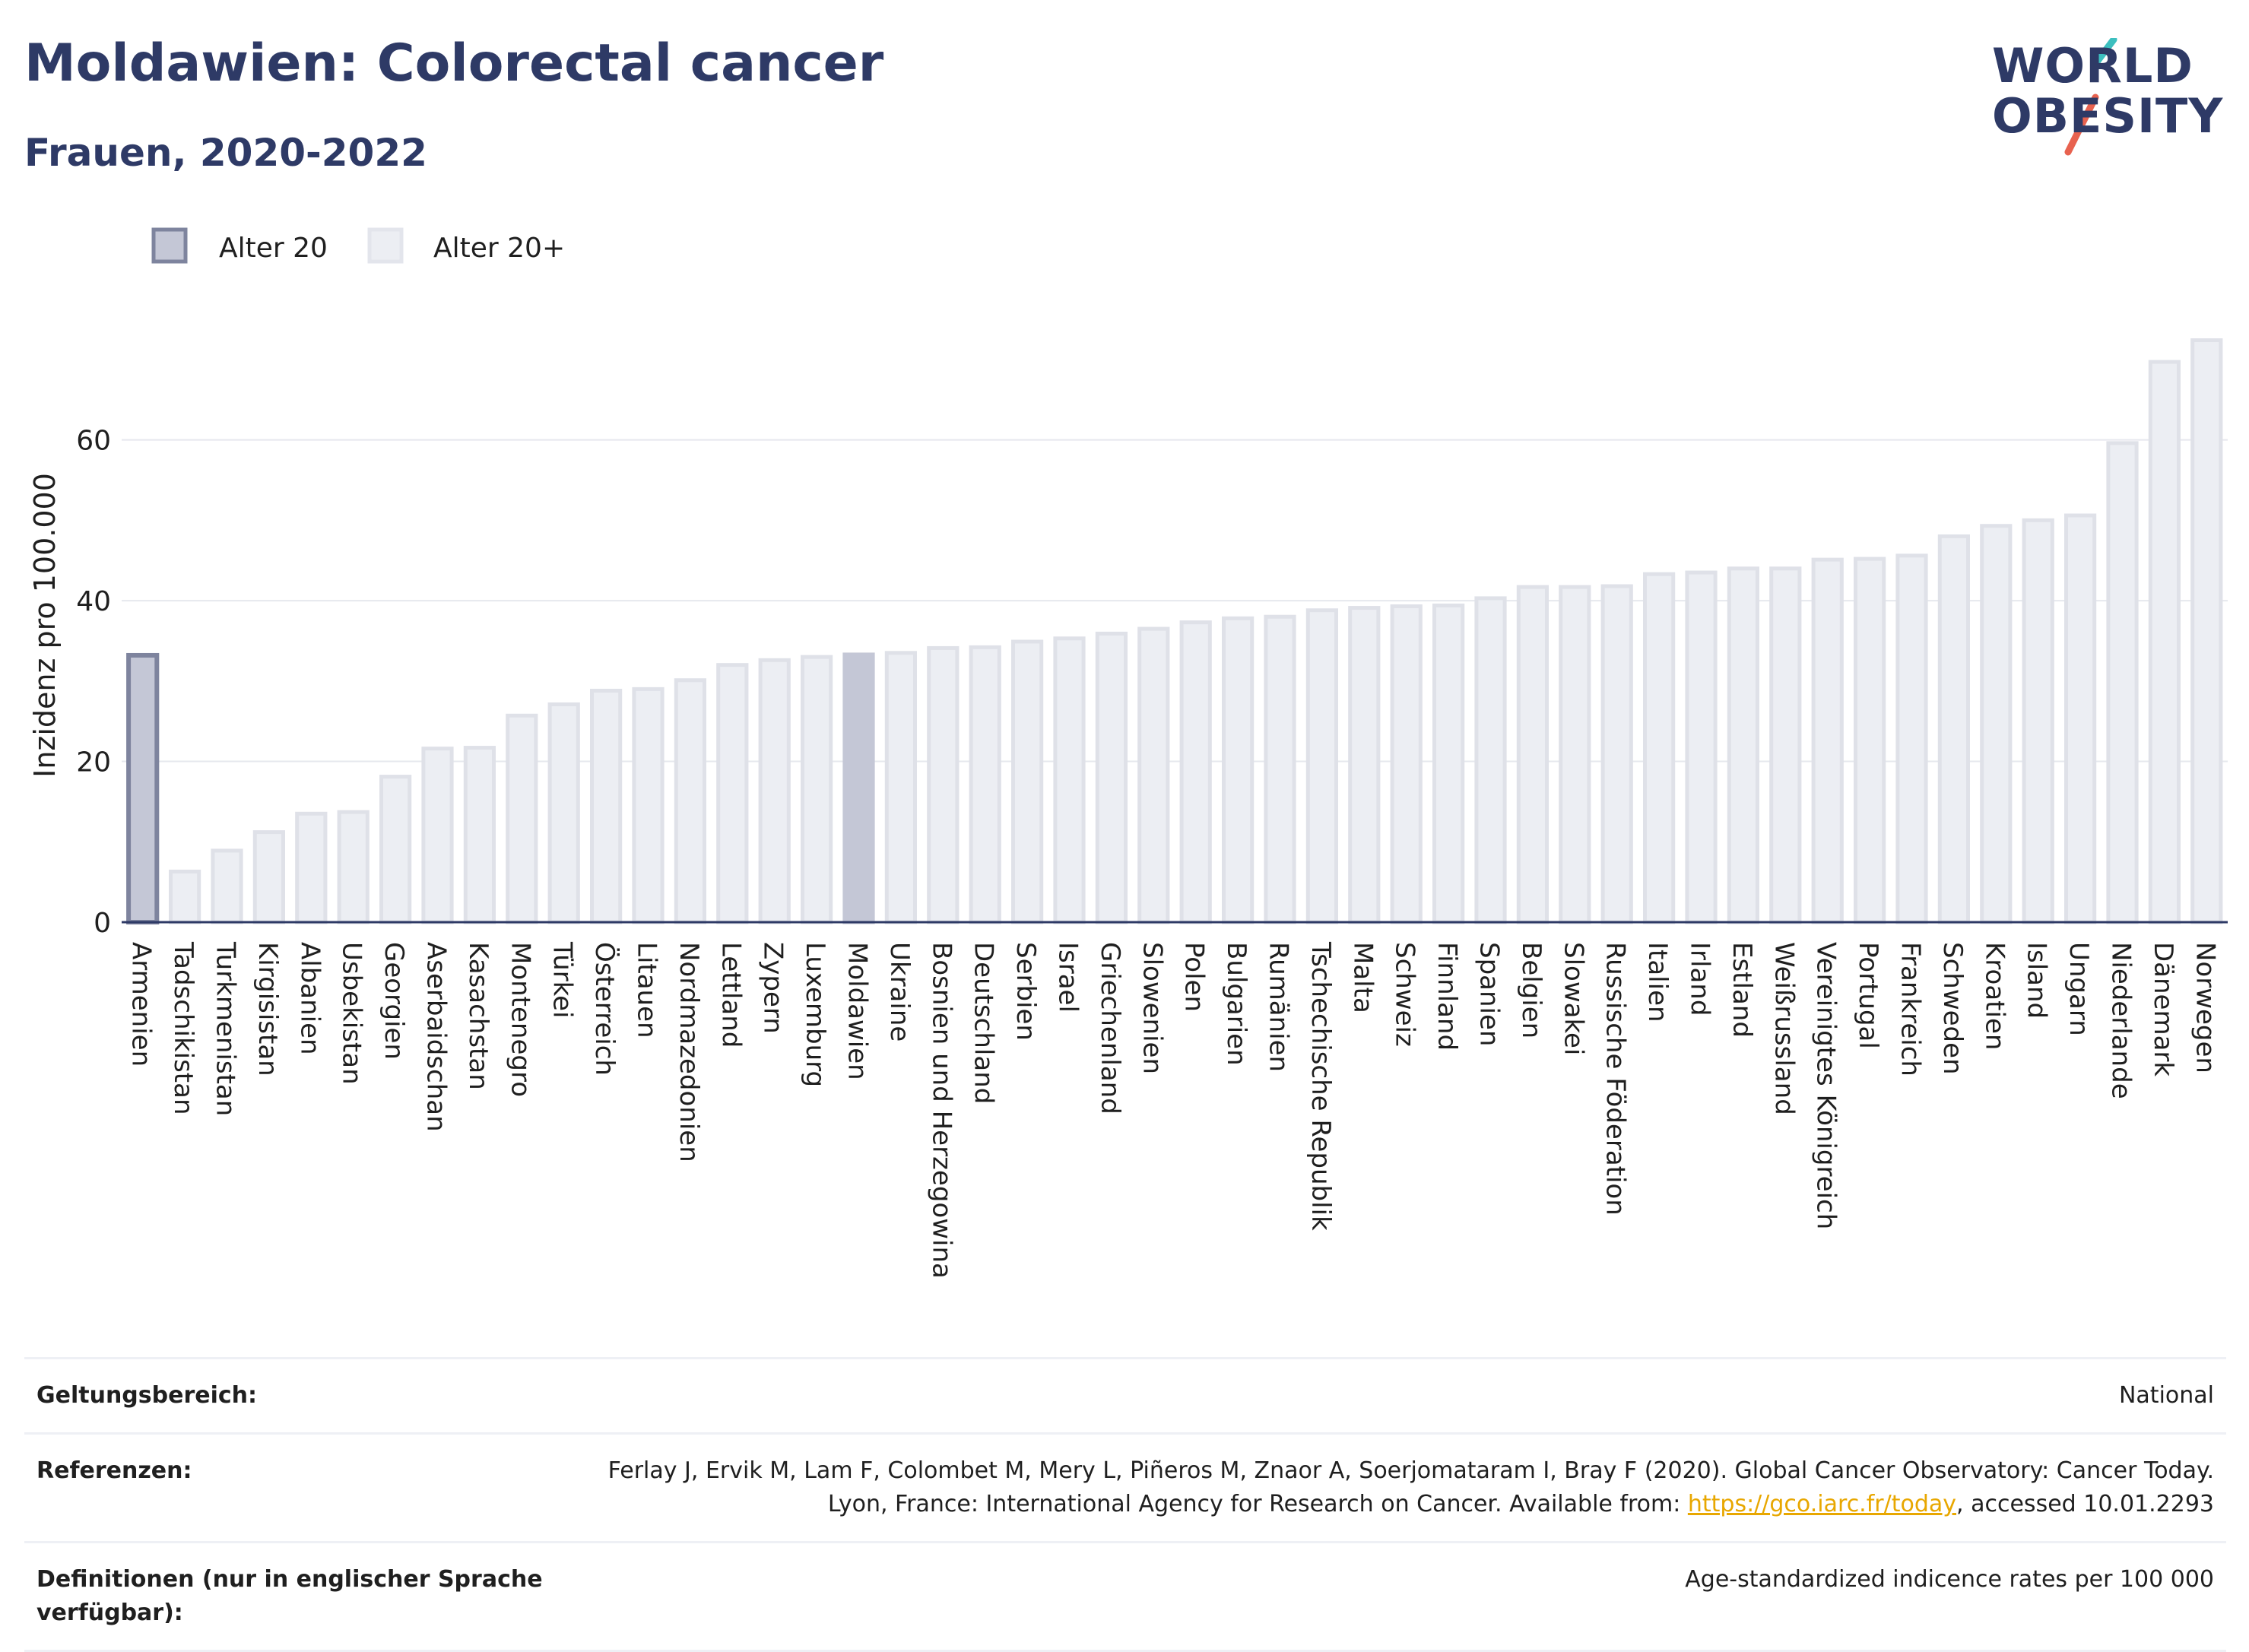 This screenshot has width=2249, height=1652. Describe the element at coordinates (1279, 1007) in the screenshot. I see `x-tick-label: Rumänien` at that location.